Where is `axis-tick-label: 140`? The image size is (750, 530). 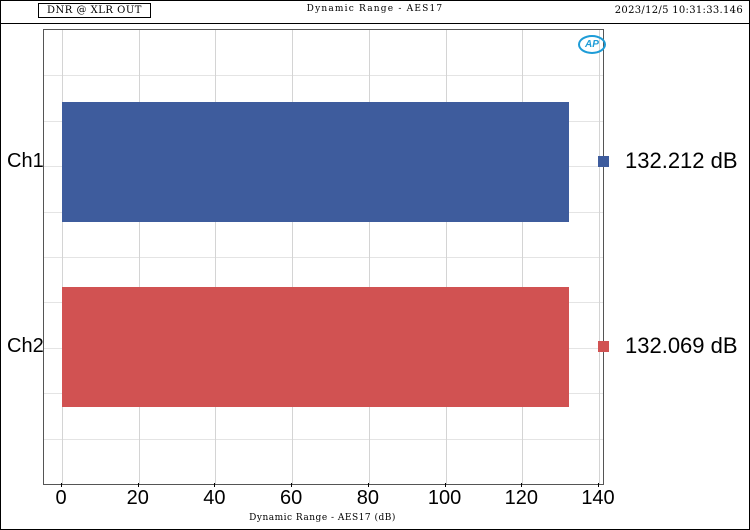 axis-tick-label: 140 is located at coordinates (598, 498).